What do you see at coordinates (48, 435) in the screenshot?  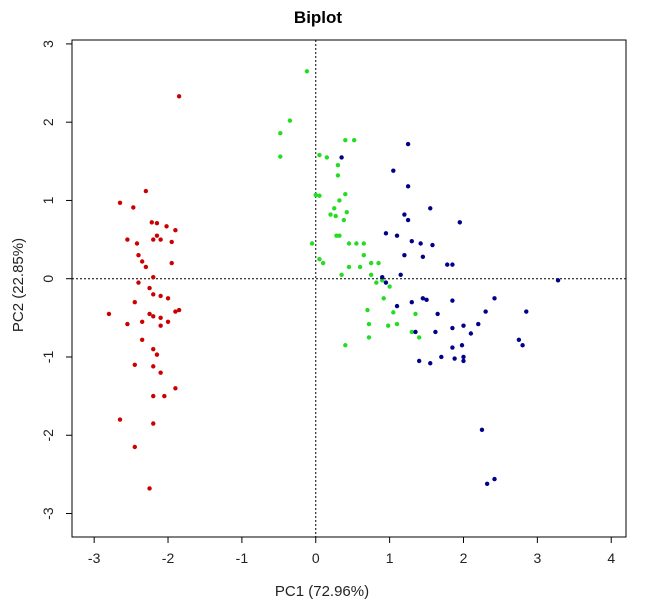 I see `y-tick-label: -2` at bounding box center [48, 435].